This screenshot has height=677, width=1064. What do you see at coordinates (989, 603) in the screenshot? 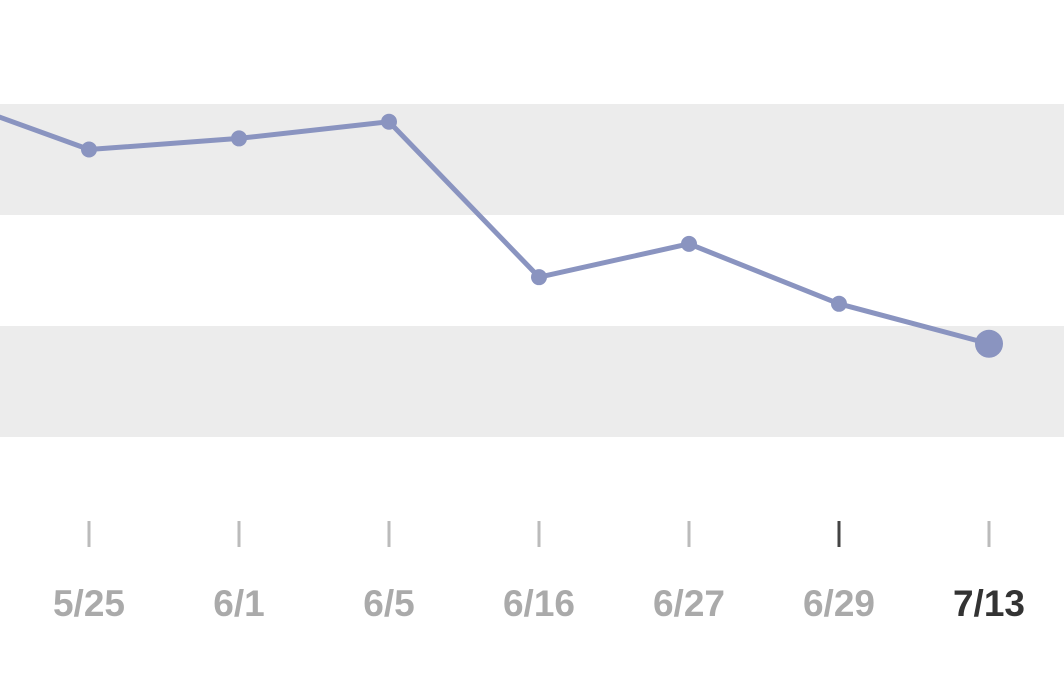
I see `x-tick-label: 7/13` at bounding box center [989, 603].